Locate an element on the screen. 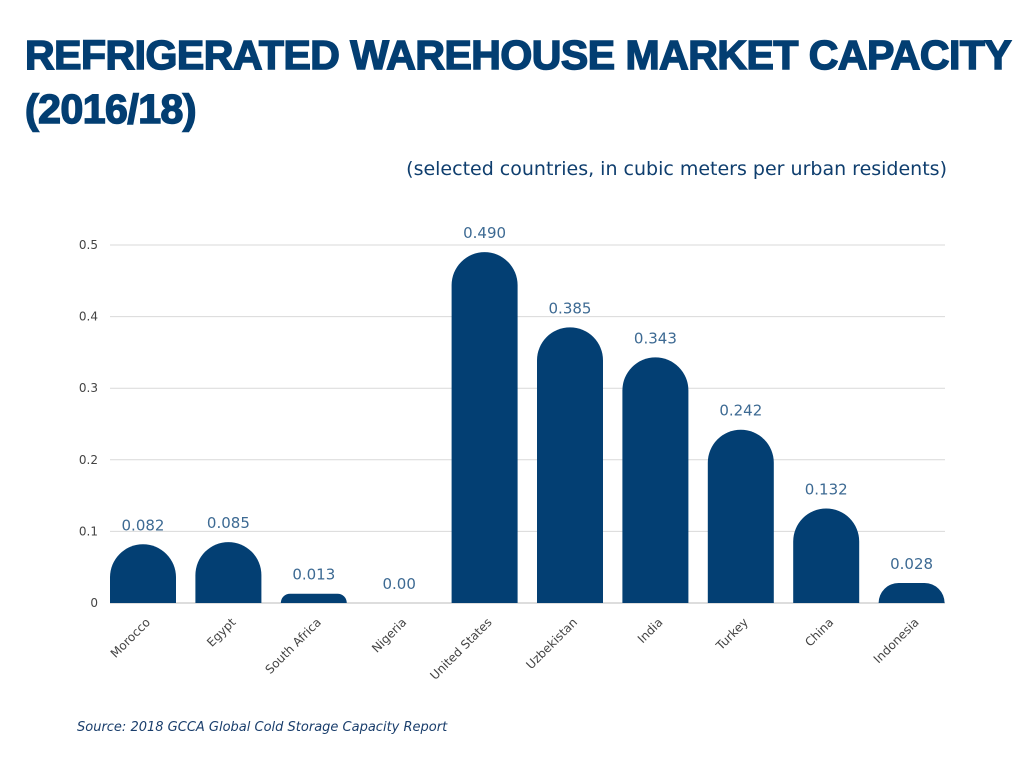 This screenshot has width=1024, height=768. bar-morocco is located at coordinates (143, 573).